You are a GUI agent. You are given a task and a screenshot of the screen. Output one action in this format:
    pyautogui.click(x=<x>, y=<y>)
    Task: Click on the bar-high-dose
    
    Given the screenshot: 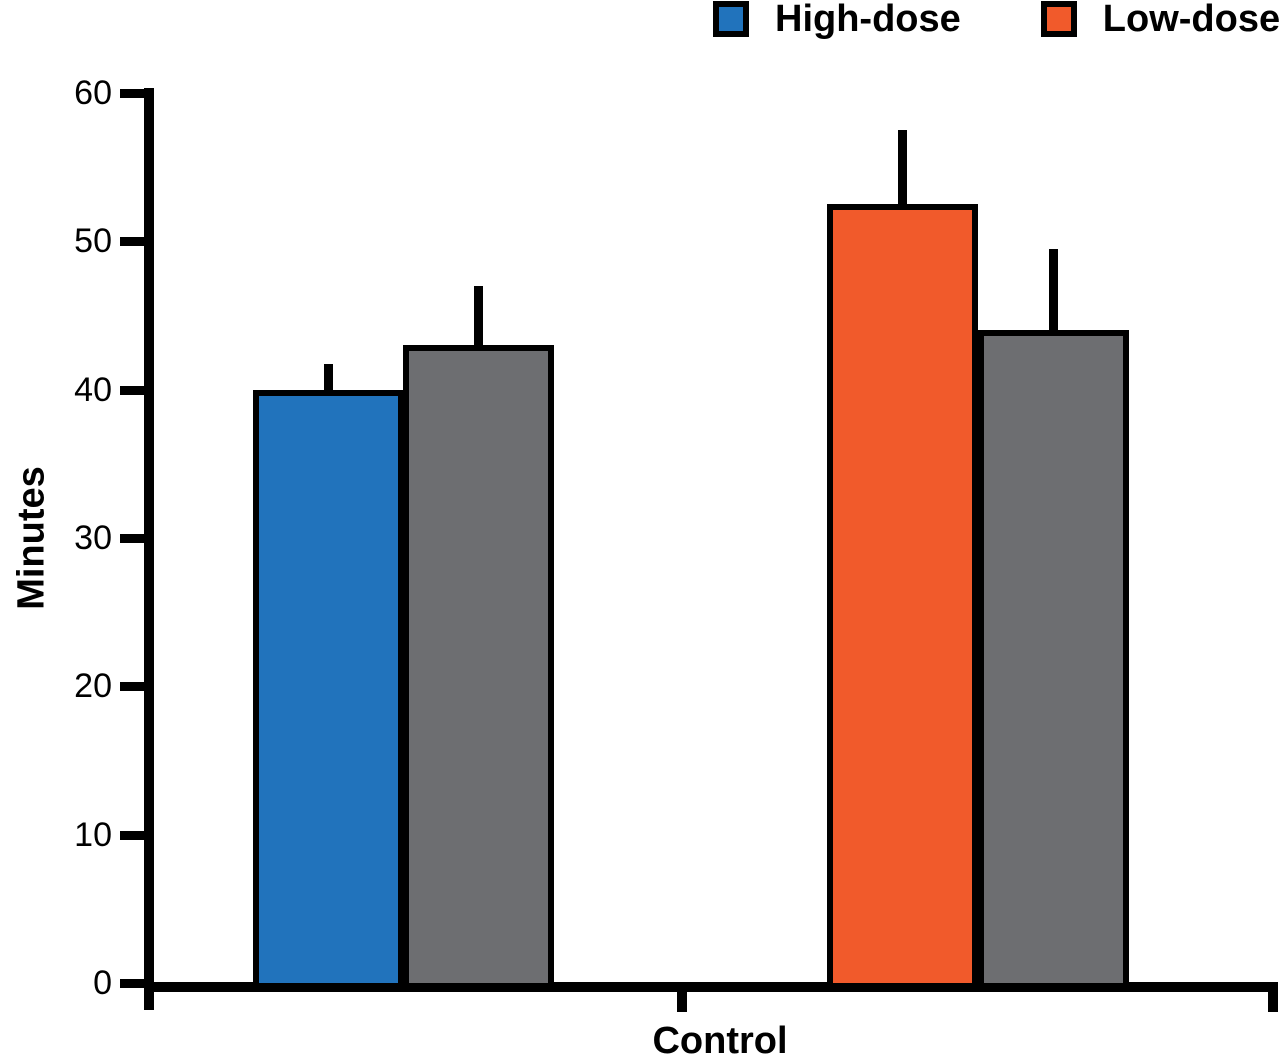 What is the action you would take?
    pyautogui.click(x=328, y=689)
    